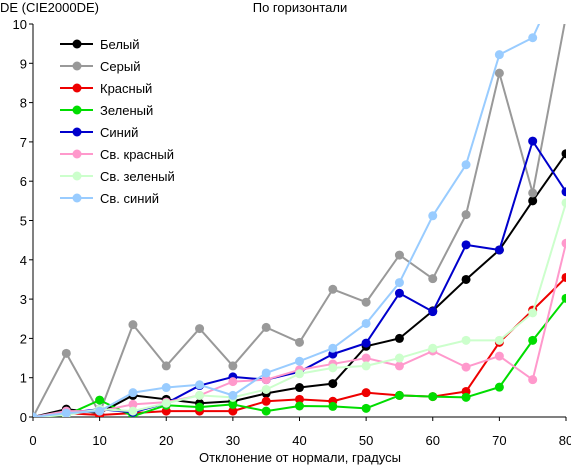 This screenshot has width=571, height=468. Describe the element at coordinates (120, 44) in the screenshot. I see `legend-label: Белый` at that location.